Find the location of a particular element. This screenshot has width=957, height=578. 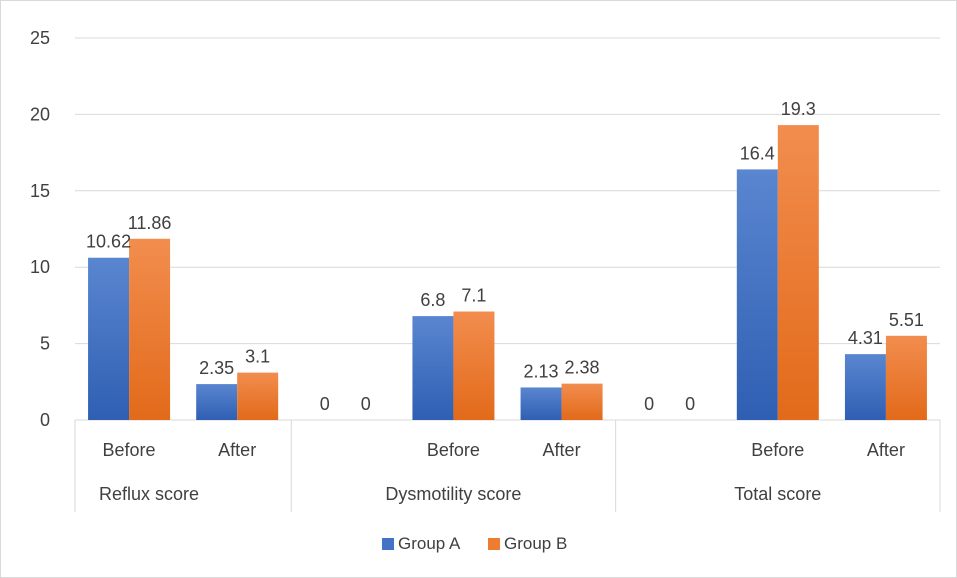

group-label: Reflux score is located at coordinates (149, 494).